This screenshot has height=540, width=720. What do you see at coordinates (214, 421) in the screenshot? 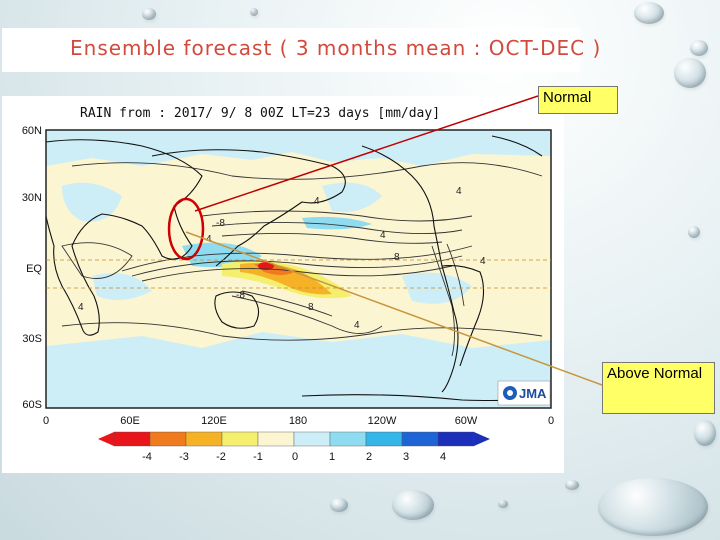
I see `lon-label: 120E` at bounding box center [214, 421].